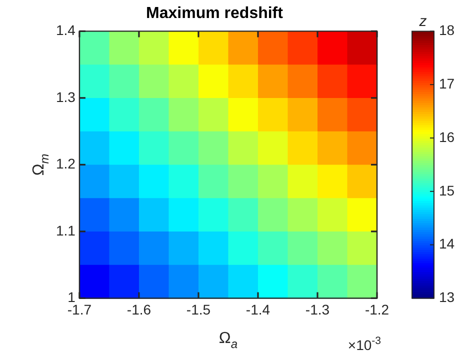  Describe the element at coordinates (41, 165) in the screenshot. I see `y-axis-title: Ωm` at that location.